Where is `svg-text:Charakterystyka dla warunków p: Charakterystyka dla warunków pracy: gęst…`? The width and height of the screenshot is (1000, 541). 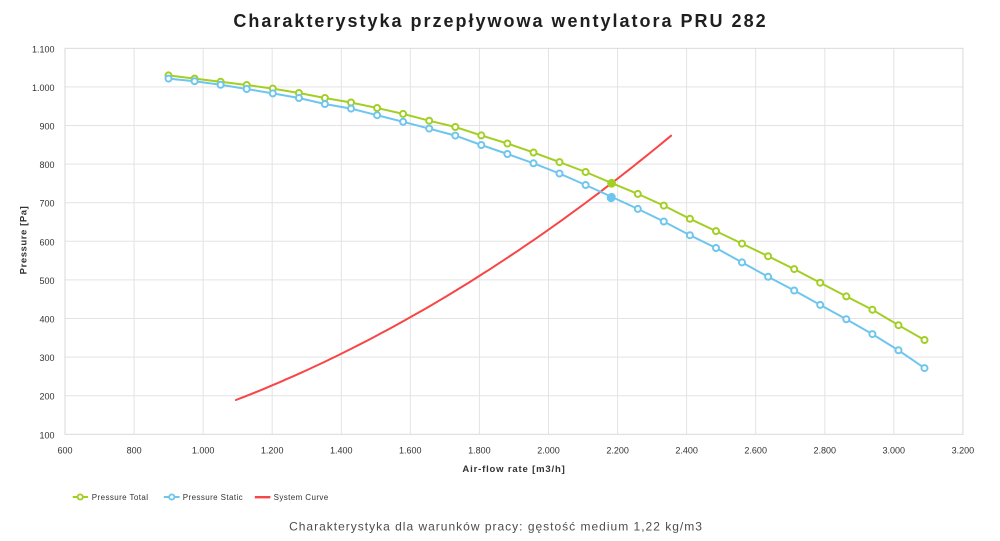
svg-text:Charakterystyka dla warunków p: Charakterystyka dla warunków pracy: gęst… is located at coordinates (496, 526).